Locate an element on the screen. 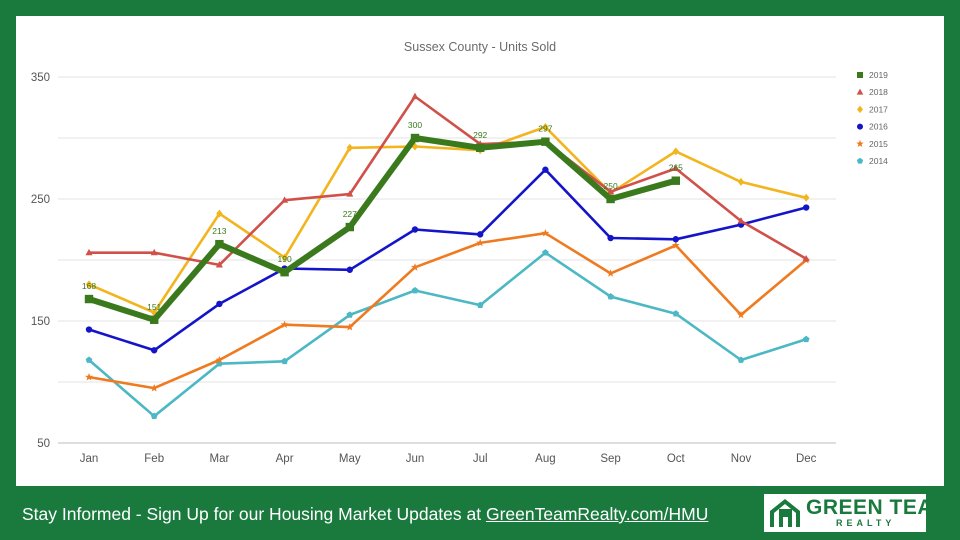 This screenshot has height=540, width=960. legend-label-2017: 2017 is located at coordinates (878, 109).